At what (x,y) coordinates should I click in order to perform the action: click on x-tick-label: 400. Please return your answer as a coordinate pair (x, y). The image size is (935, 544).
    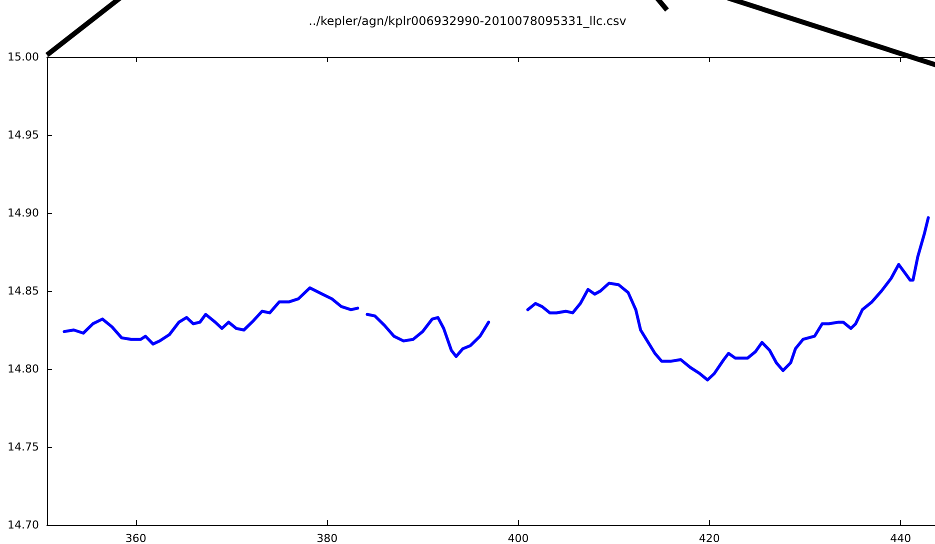
    Looking at the image, I should click on (518, 538).